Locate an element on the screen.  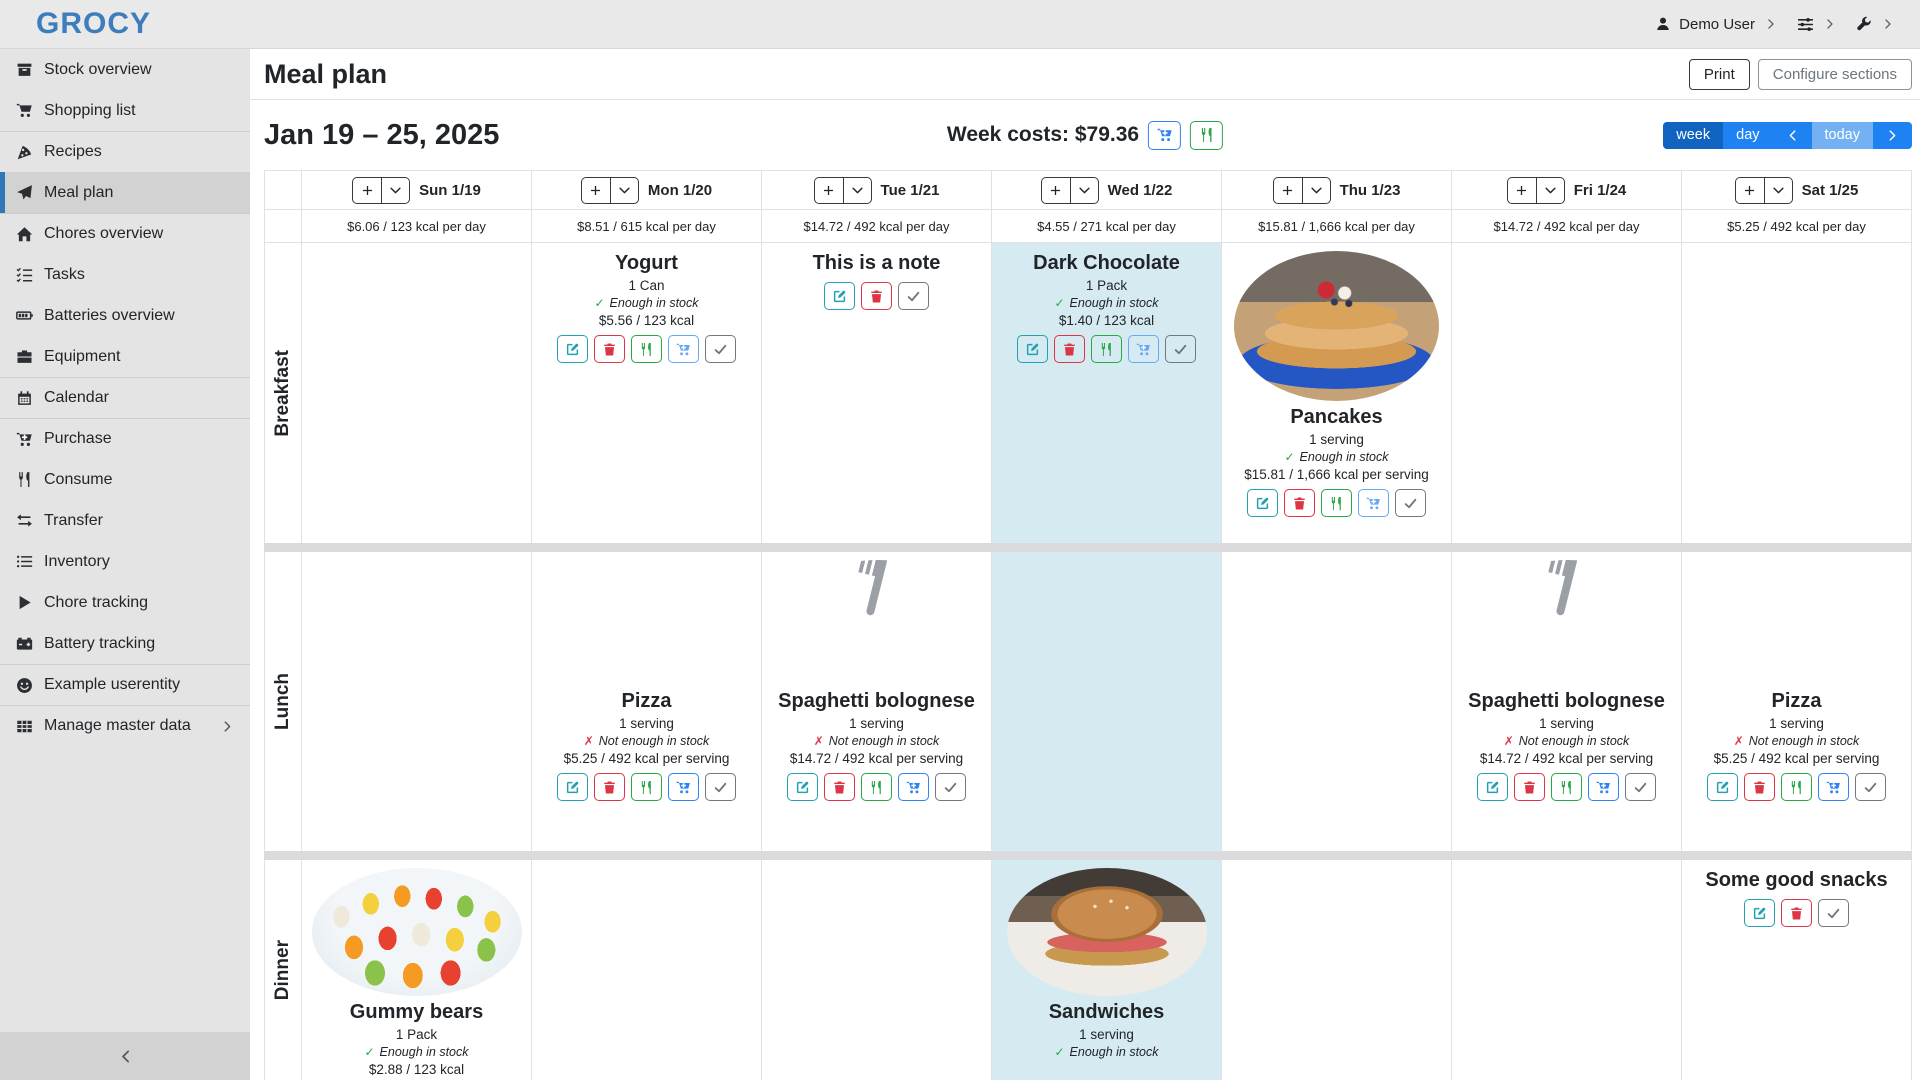
print-button: Print is located at coordinates (1719, 74).